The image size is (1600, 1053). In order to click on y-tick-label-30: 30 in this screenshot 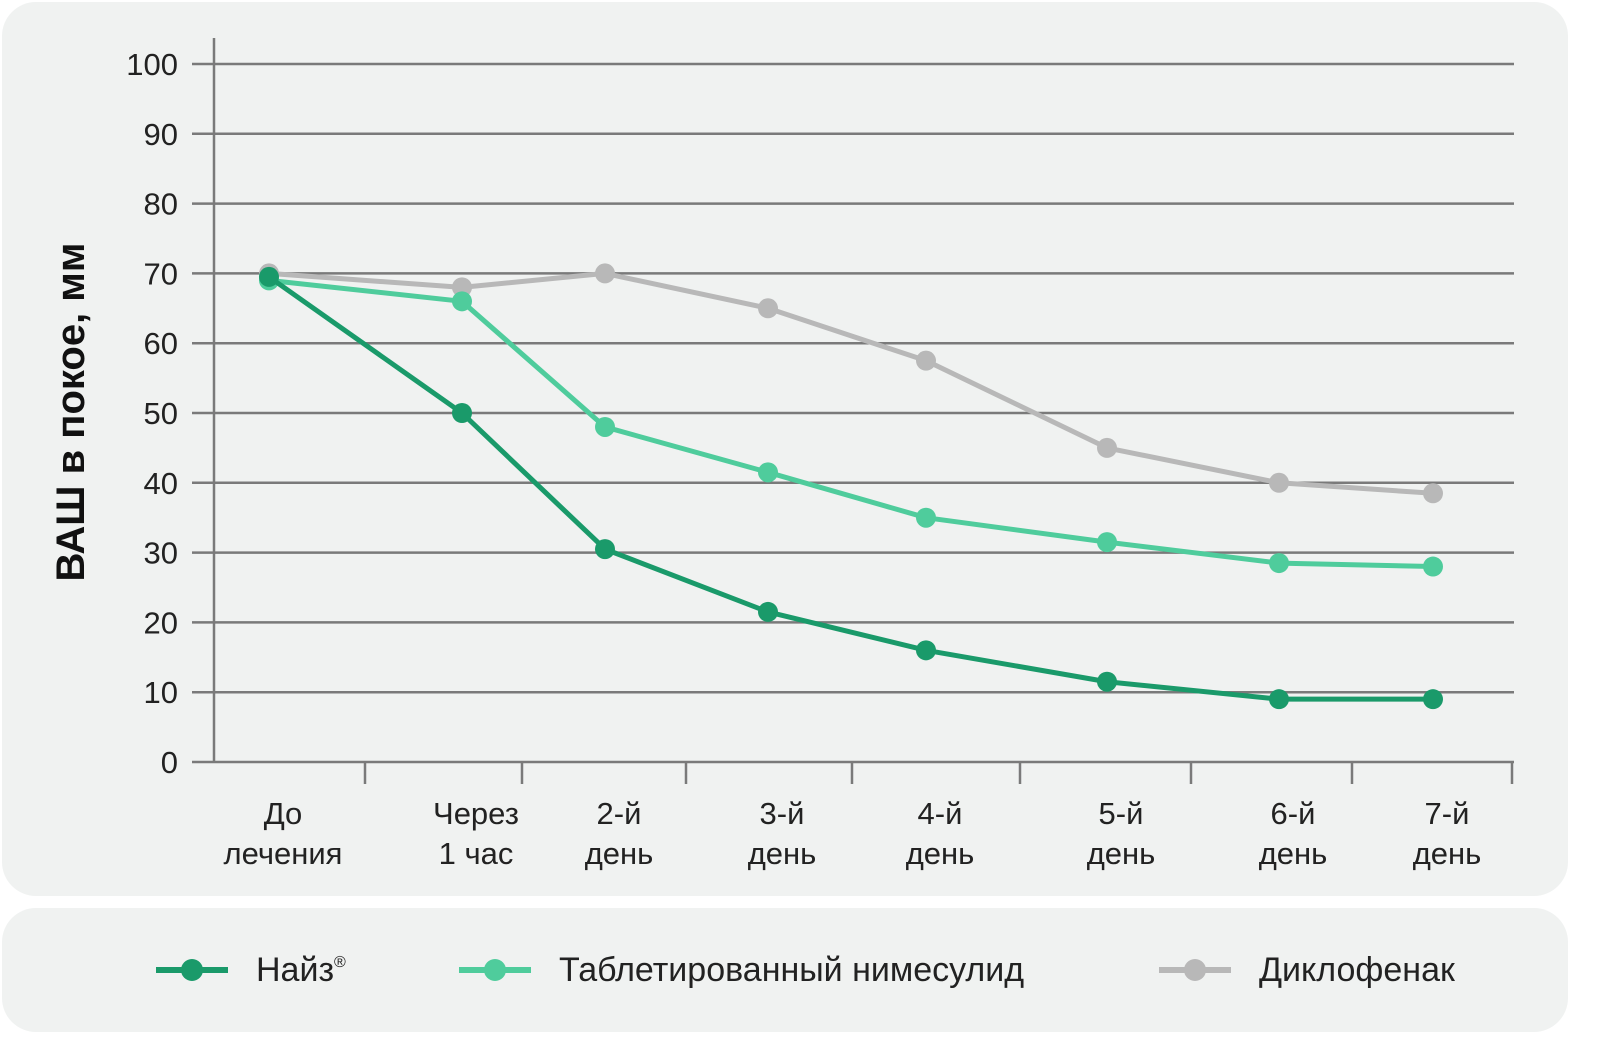, I will do `click(161, 553)`.